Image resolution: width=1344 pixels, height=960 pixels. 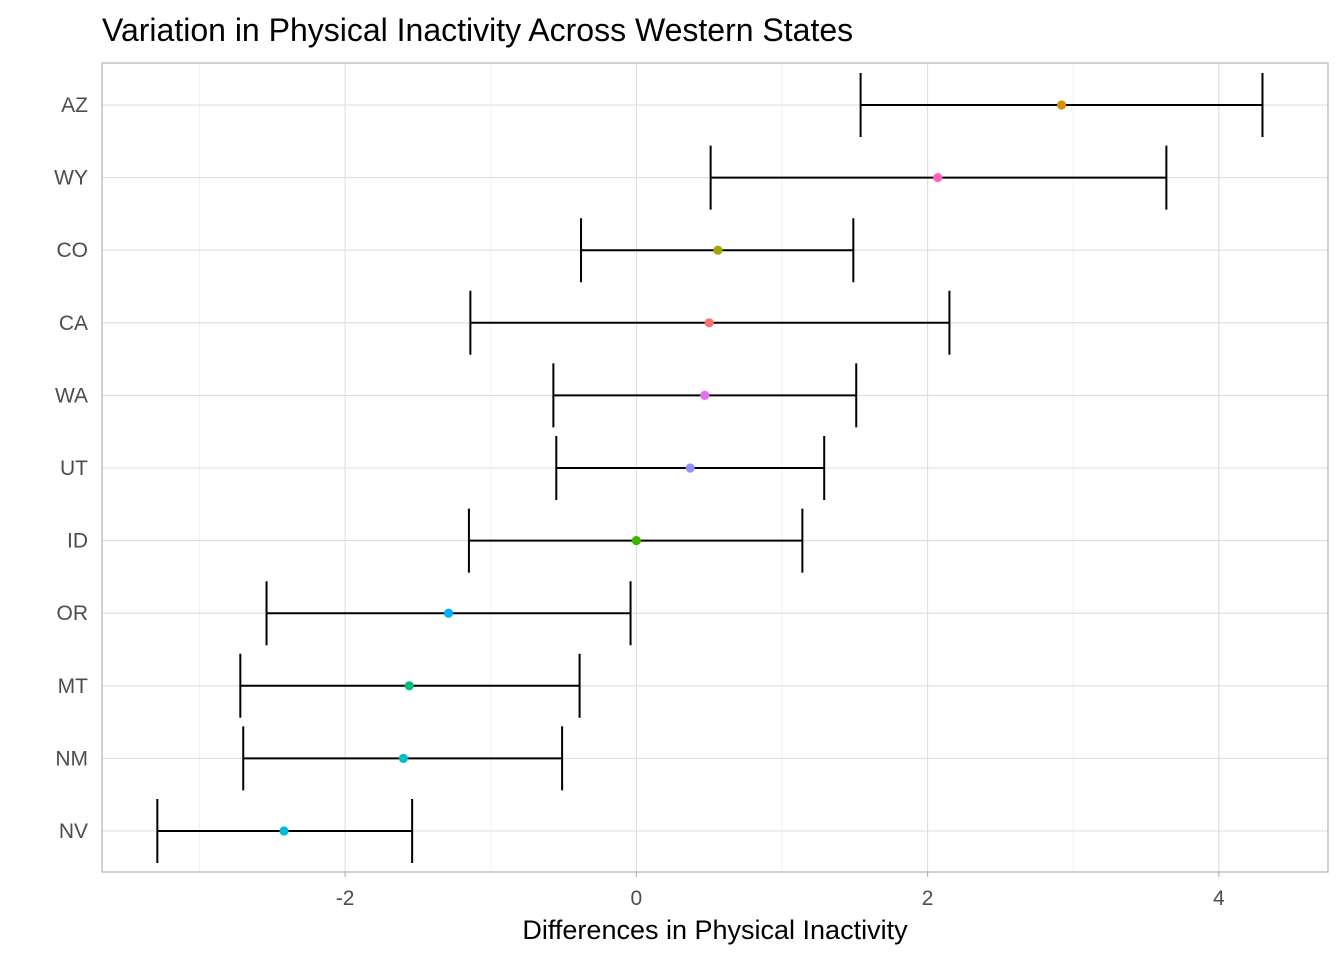 I want to click on point-wy, so click(x=938, y=178).